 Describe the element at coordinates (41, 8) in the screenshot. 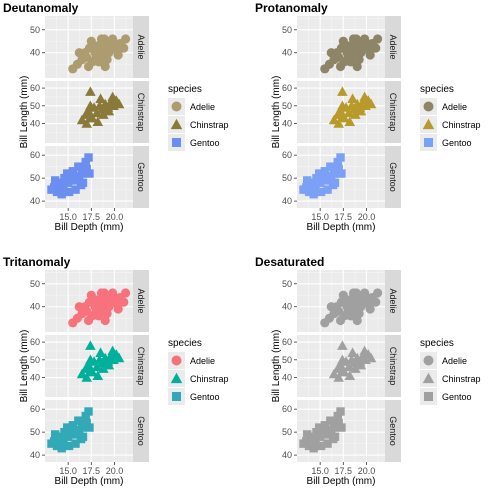

I see `chart-title: Deutanomaly` at that location.